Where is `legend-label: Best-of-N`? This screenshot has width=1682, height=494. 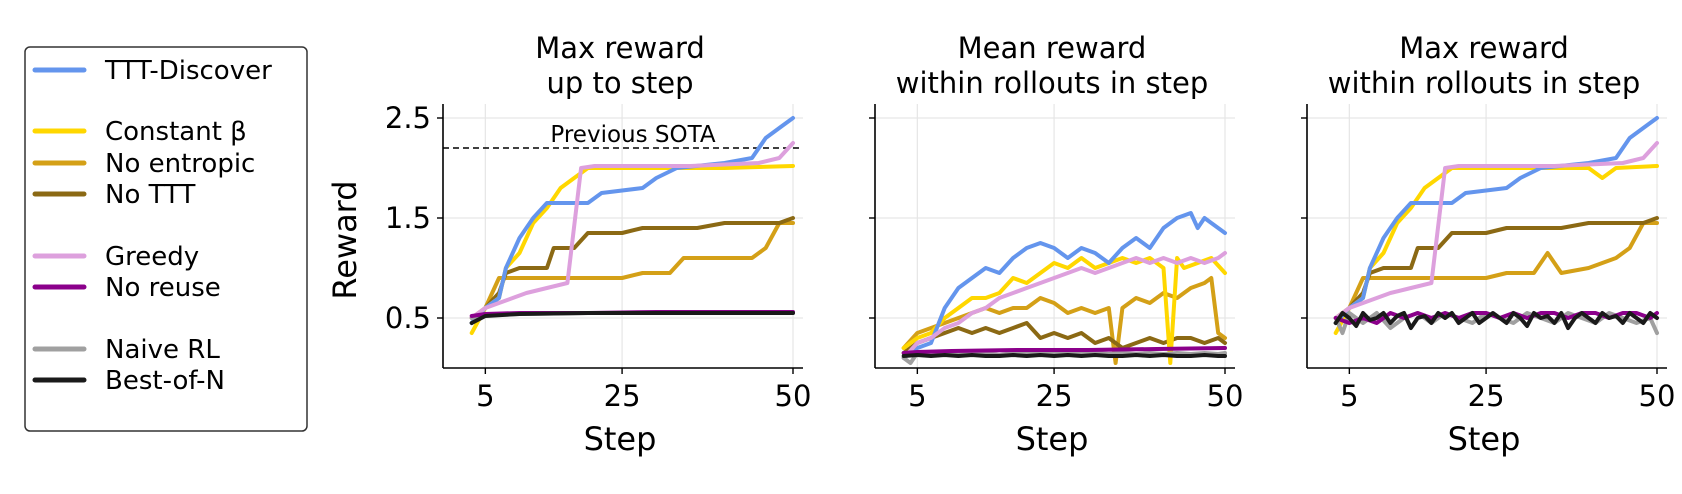 legend-label: Best-of-N is located at coordinates (165, 381).